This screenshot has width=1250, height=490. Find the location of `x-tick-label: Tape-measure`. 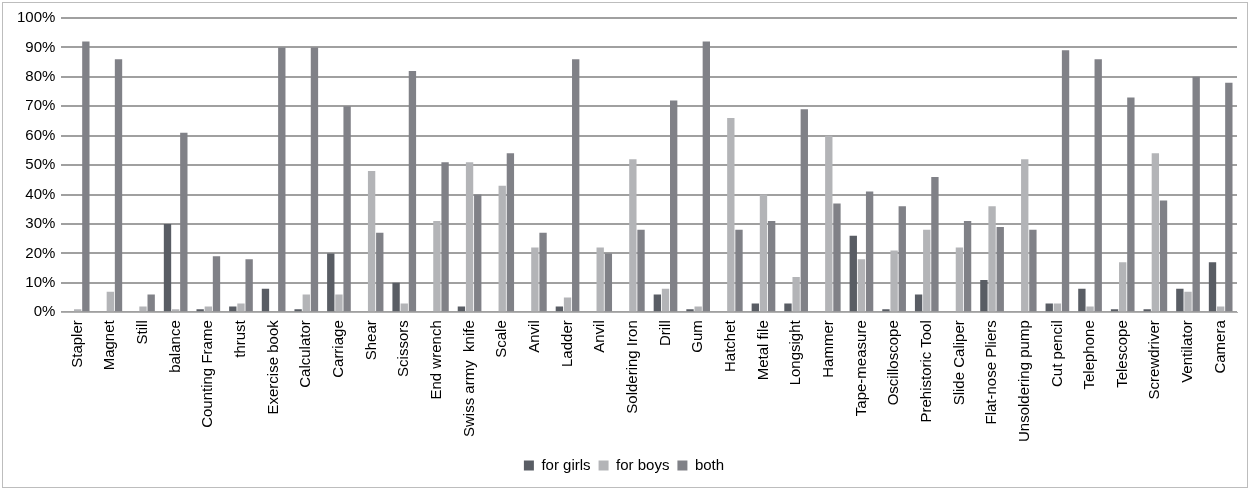

x-tick-label: Tape-measure is located at coordinates (860, 368).